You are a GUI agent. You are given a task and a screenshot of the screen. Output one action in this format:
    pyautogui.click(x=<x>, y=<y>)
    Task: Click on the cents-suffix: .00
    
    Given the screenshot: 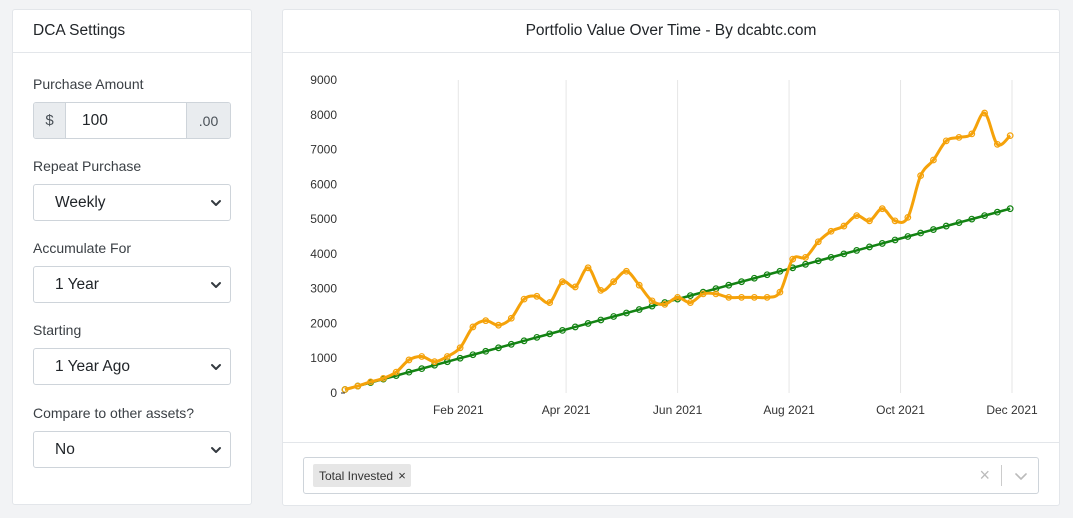 What is the action you would take?
    pyautogui.click(x=208, y=120)
    